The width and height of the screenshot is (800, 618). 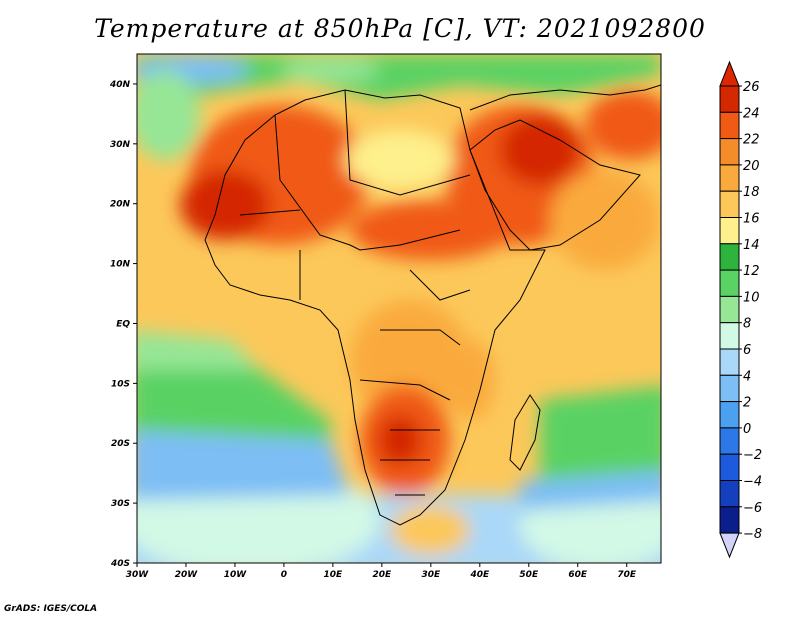 What do you see at coordinates (747, 429) in the screenshot?
I see `colorbar-label: 0` at bounding box center [747, 429].